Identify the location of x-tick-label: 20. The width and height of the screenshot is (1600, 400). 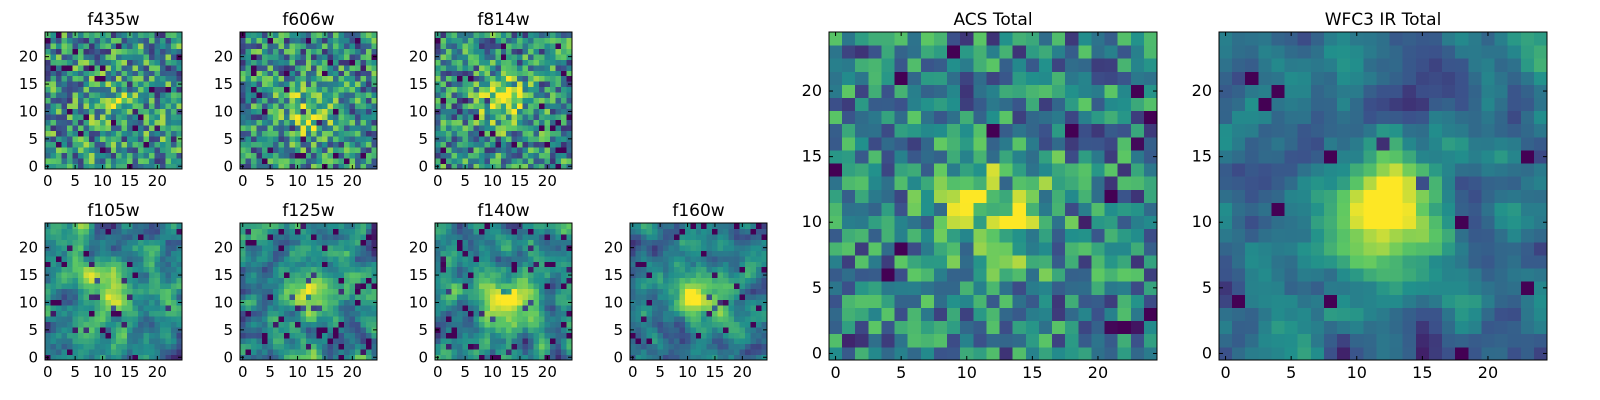
(352, 181).